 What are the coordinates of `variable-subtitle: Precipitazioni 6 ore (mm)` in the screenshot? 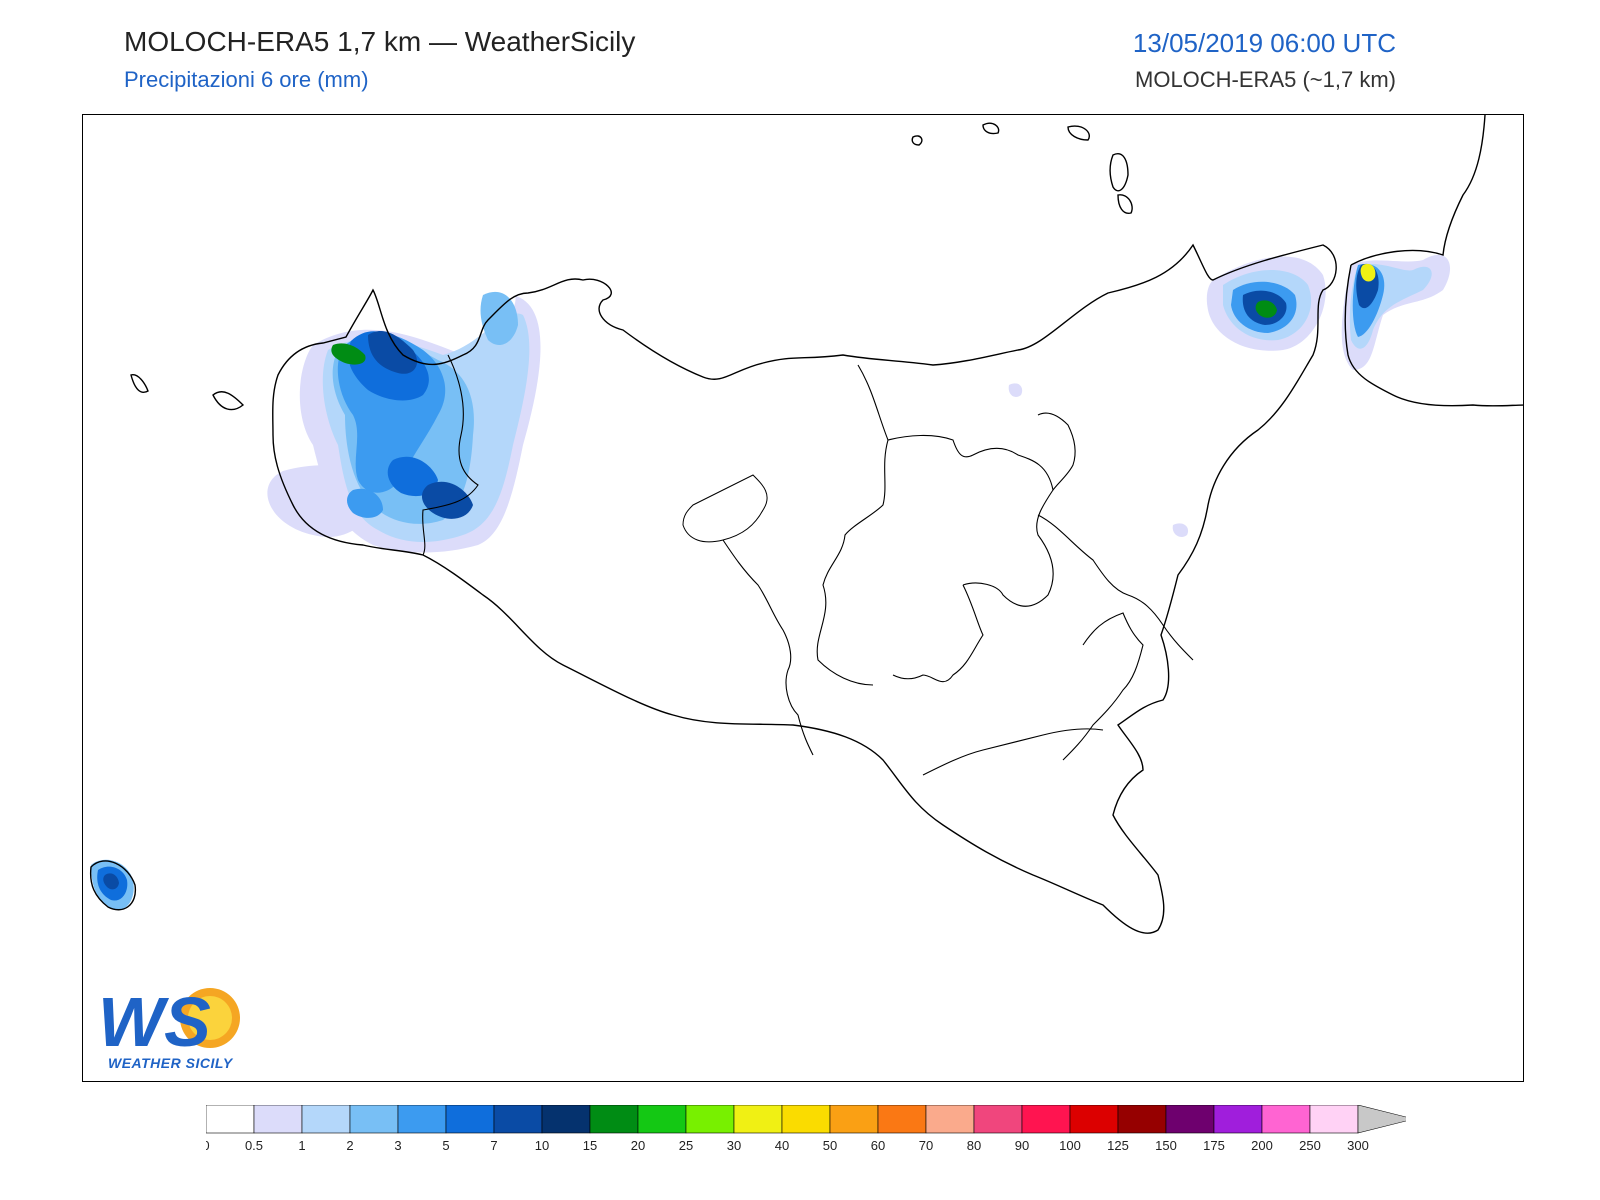 It's located at (246, 79).